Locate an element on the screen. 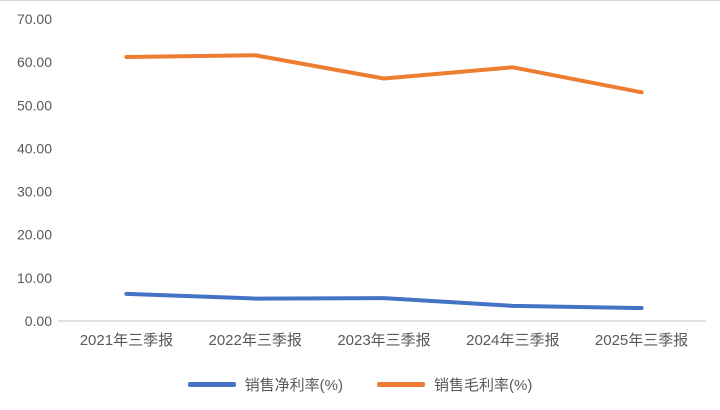 The width and height of the screenshot is (720, 410). y-axis-tick-label: 30.00 is located at coordinates (34, 192).